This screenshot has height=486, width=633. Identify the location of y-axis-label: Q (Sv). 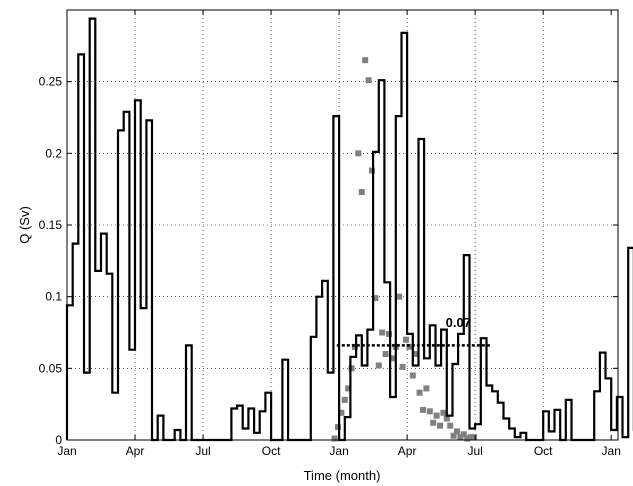
(24, 225).